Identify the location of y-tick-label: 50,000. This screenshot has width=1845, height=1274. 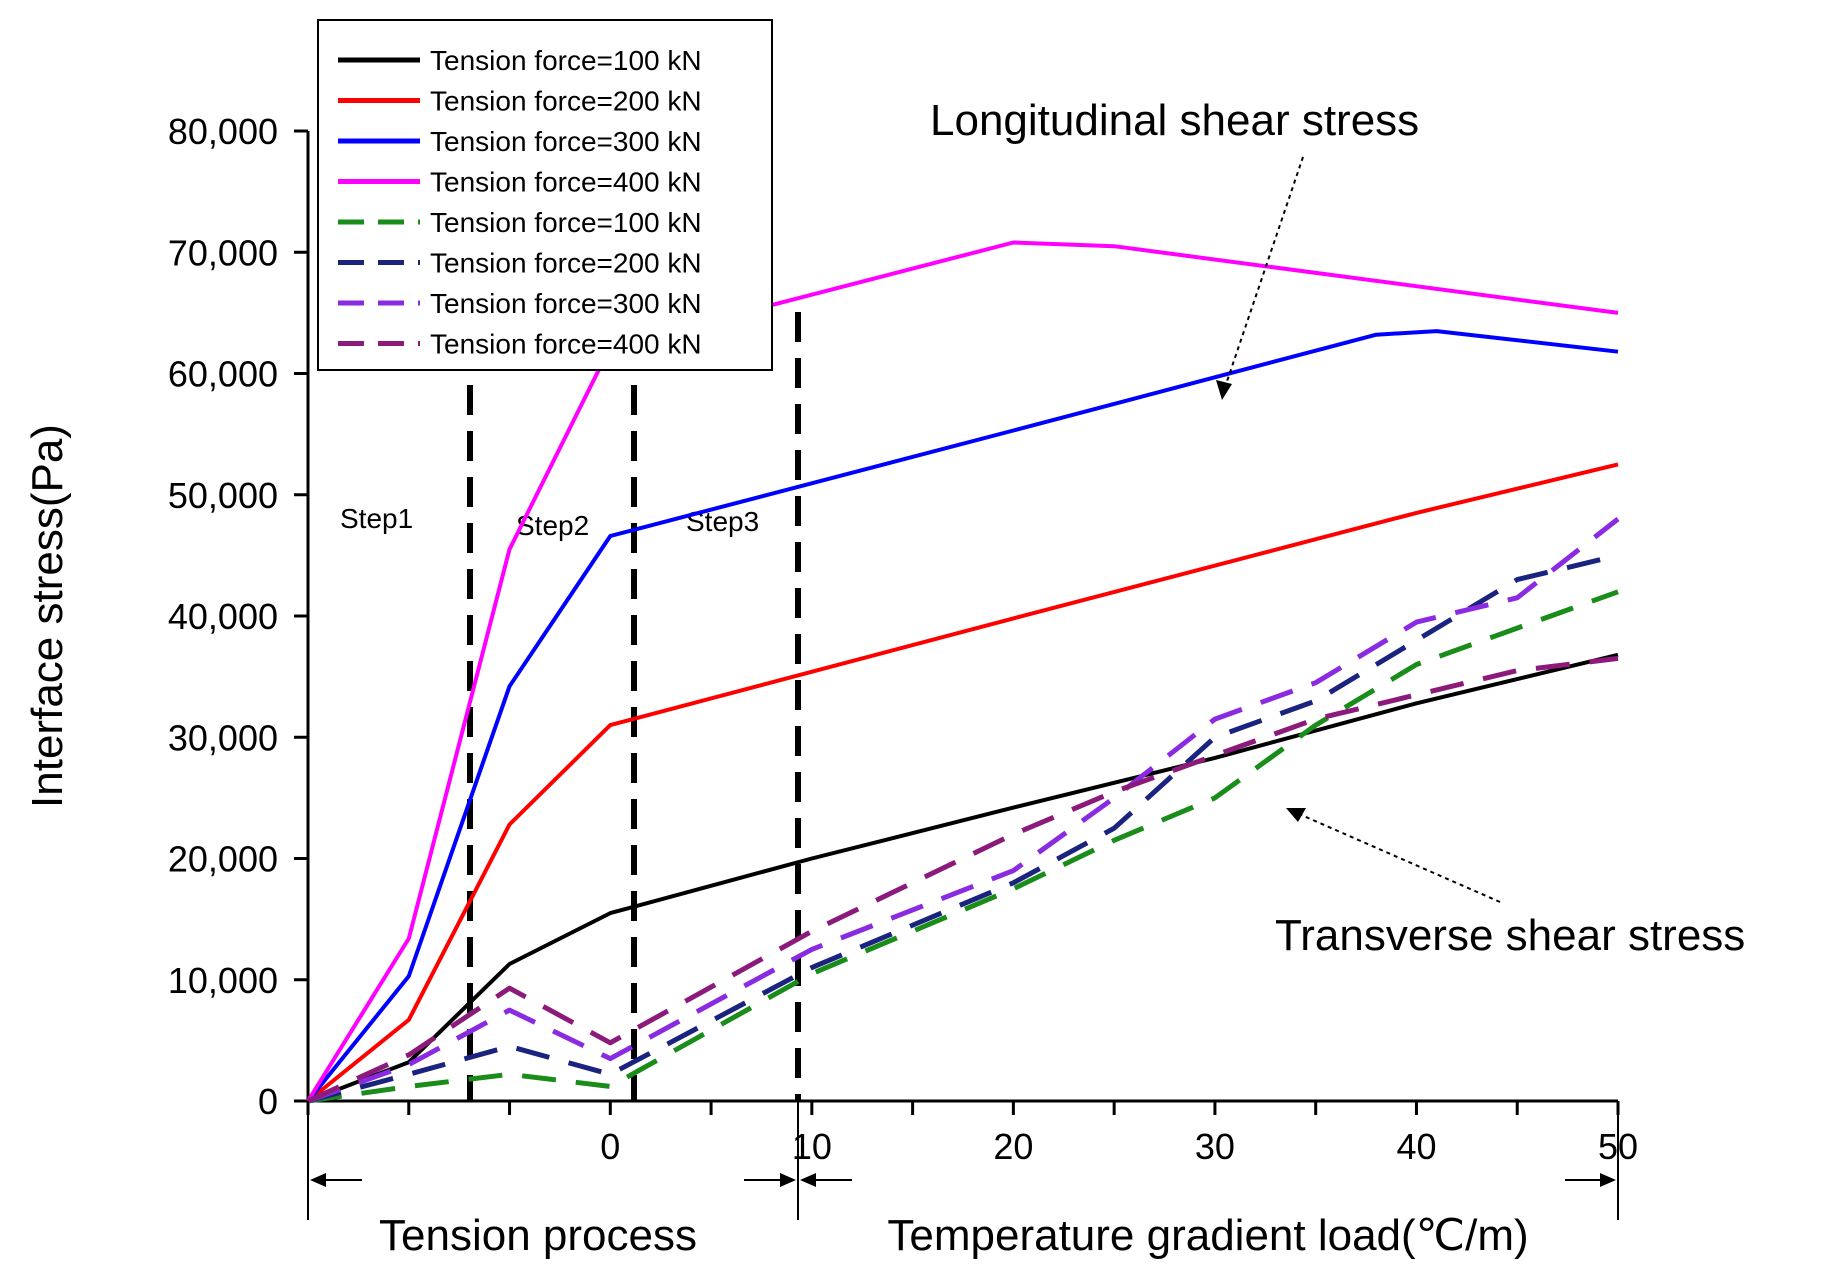
(223, 495).